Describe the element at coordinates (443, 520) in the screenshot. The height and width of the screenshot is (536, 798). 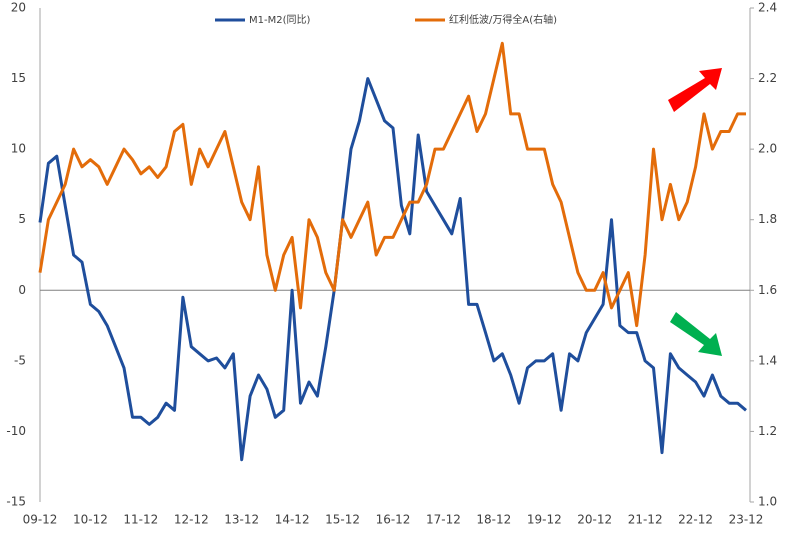
I see `x-tick-label: 17-12` at that location.